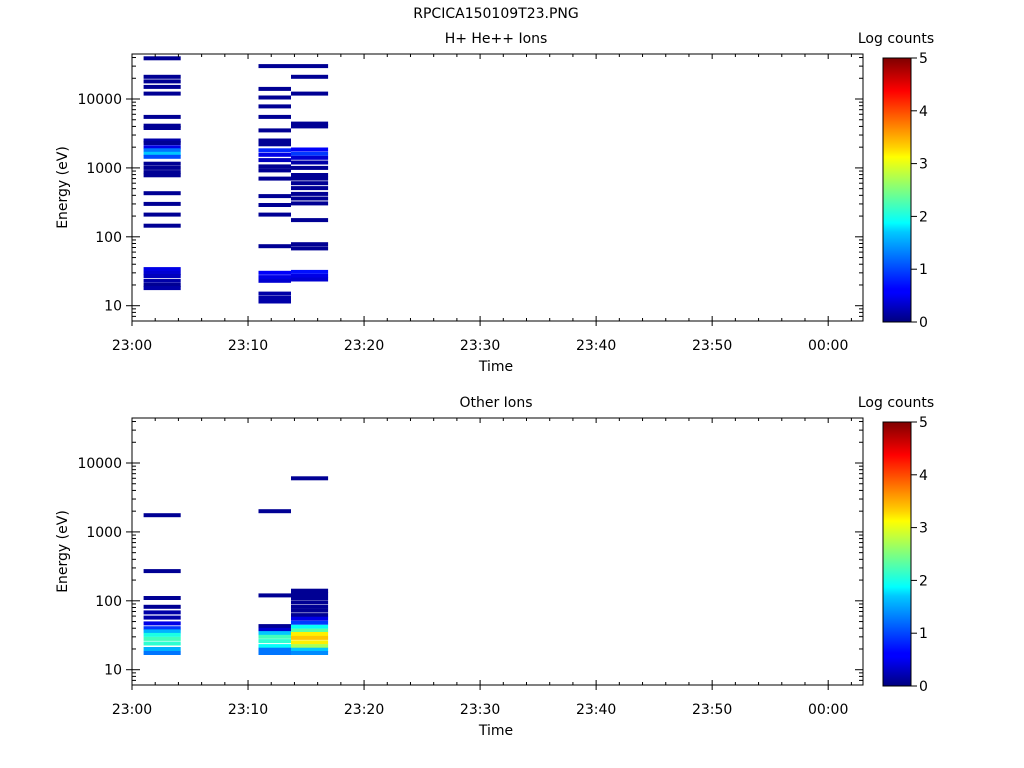 This screenshot has width=1024, height=768. I want to click on figure-title: RPCICA150109T23.PNG, so click(495, 14).